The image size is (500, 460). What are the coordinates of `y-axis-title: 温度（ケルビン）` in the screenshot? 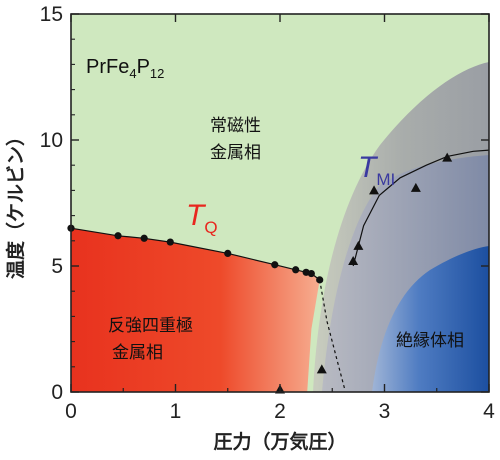 It's located at (15, 203).